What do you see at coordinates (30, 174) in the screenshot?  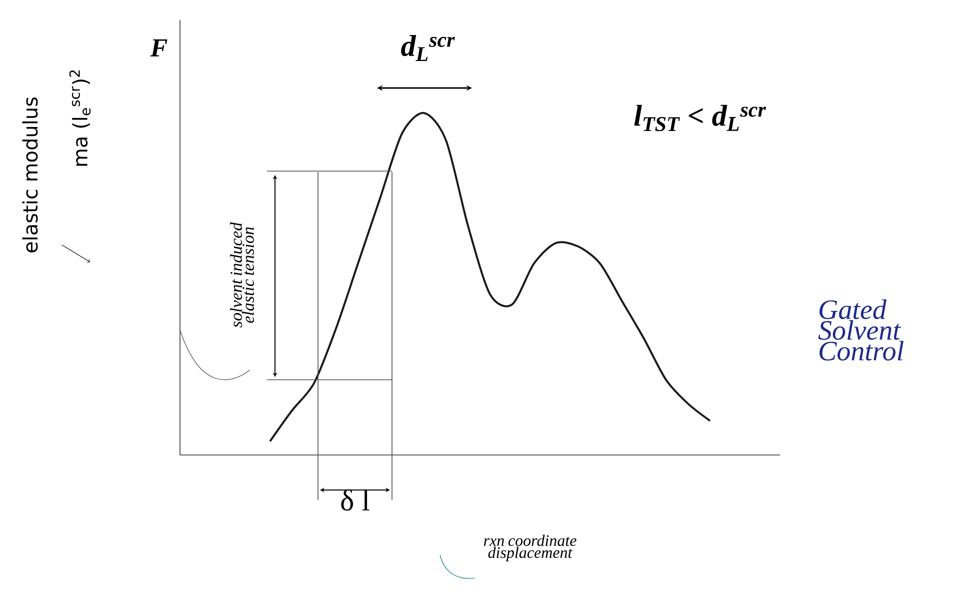 I see `text: elastic modulus` at bounding box center [30, 174].